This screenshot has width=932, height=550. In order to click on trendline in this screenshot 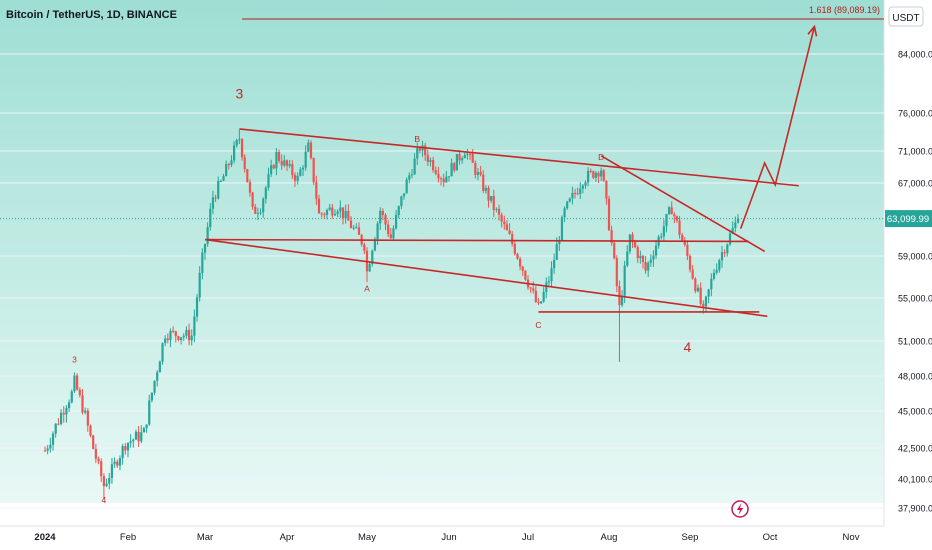, I will do `click(519, 157)`.